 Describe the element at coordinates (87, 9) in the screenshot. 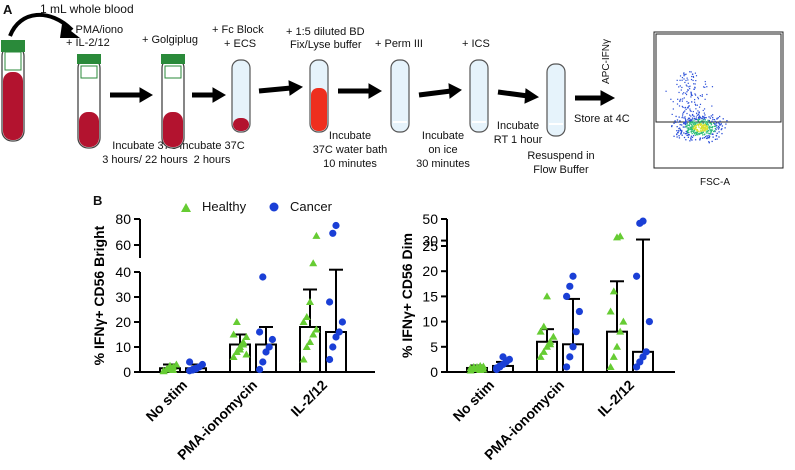

I see `start-label: 1 mL whole blood` at that location.